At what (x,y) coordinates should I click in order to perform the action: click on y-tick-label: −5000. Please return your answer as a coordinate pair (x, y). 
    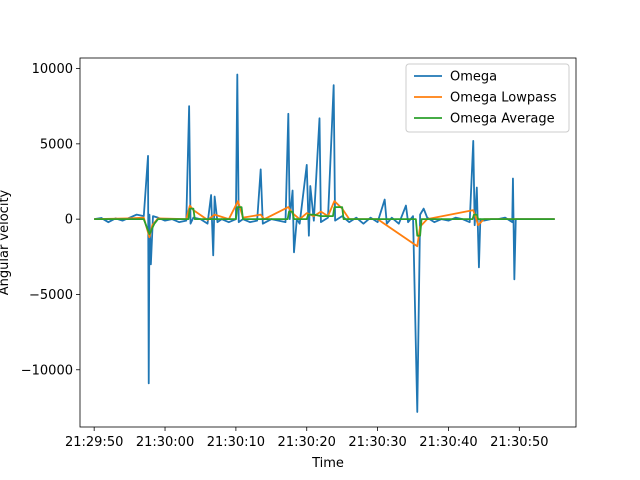
    Looking at the image, I should click on (51, 295).